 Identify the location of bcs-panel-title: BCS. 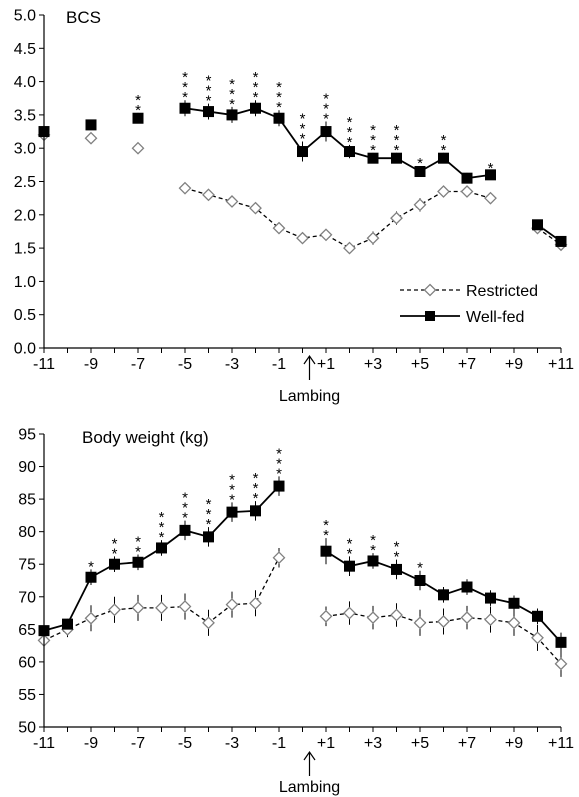
(83, 17).